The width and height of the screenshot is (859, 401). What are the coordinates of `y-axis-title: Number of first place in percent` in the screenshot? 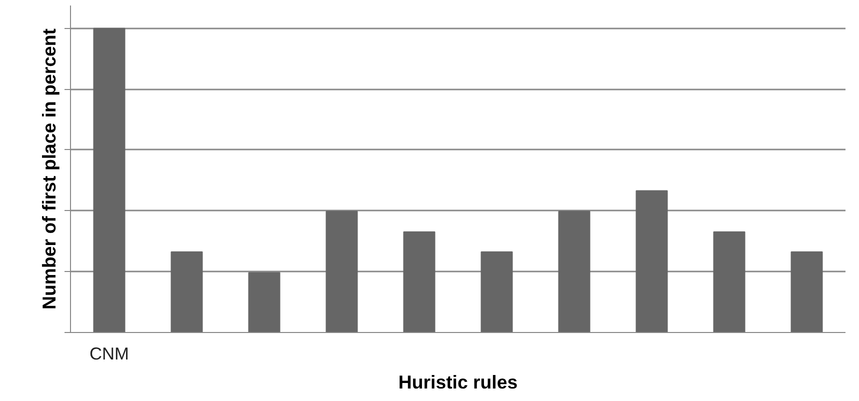 It's located at (49, 169).